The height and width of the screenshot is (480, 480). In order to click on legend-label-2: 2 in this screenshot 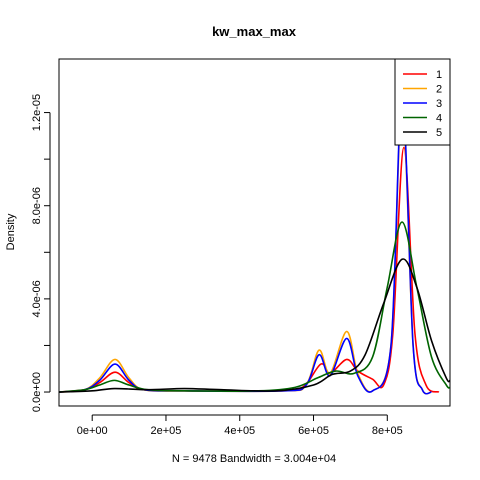, I will do `click(439, 90)`.